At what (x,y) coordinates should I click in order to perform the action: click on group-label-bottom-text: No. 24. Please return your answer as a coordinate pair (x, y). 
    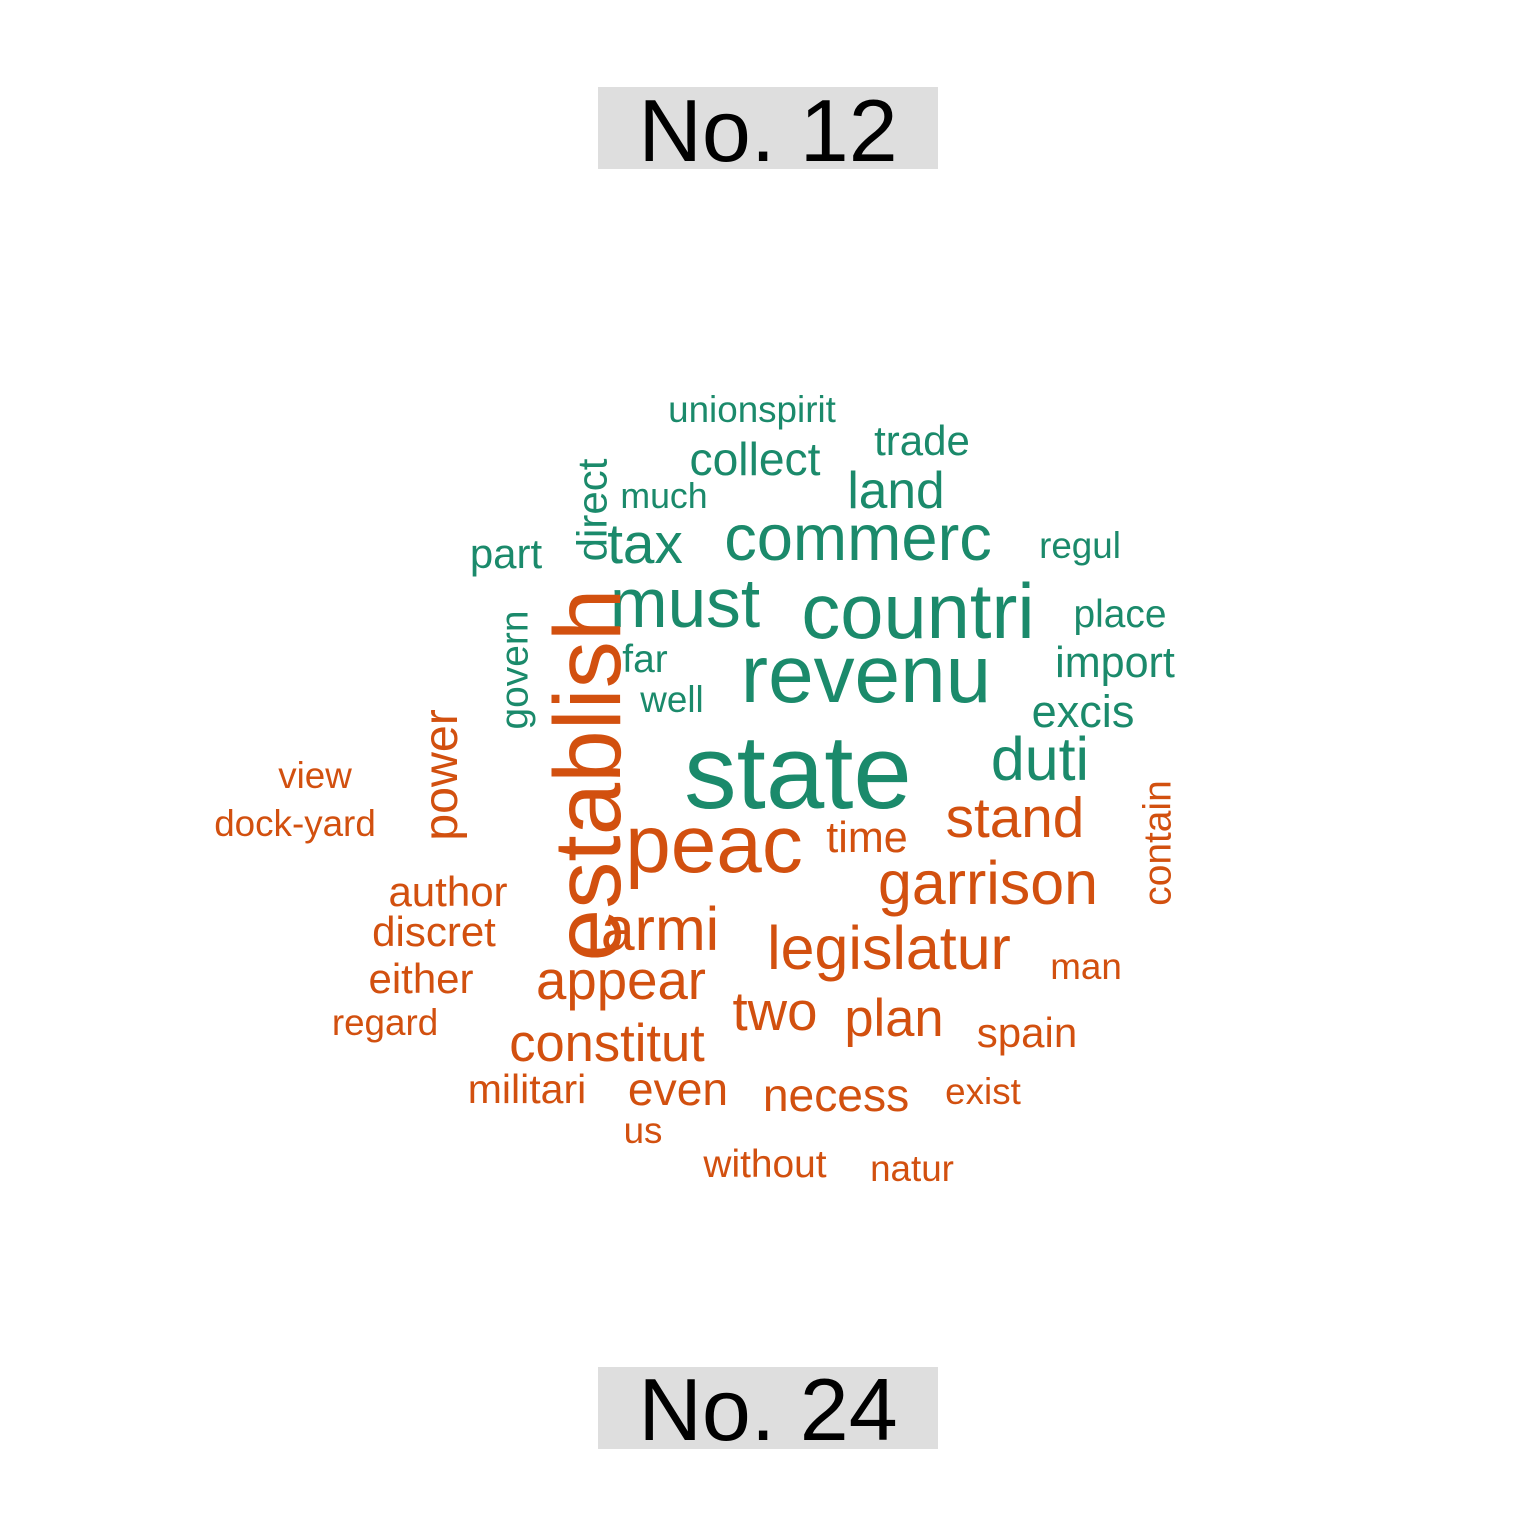
    Looking at the image, I should click on (767, 1409).